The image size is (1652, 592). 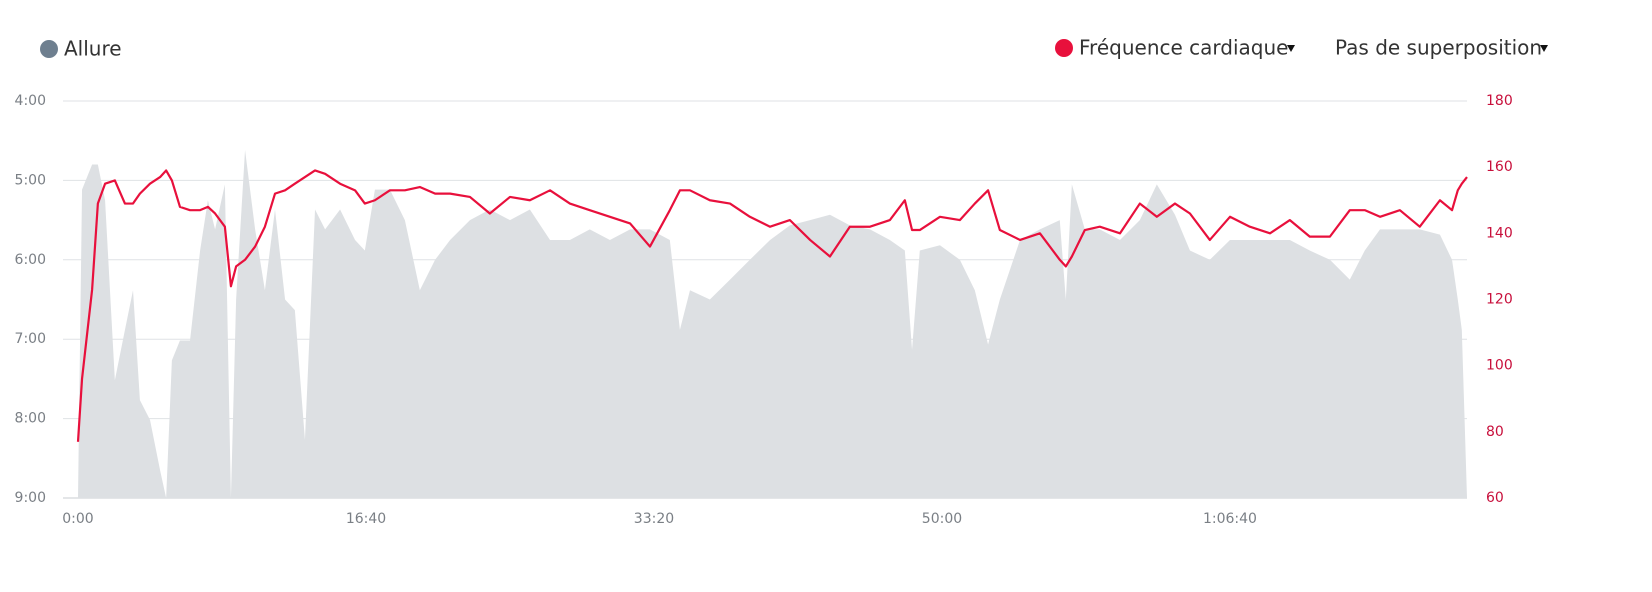 What do you see at coordinates (654, 519) in the screenshot?
I see `x-tick-label: 33:20` at bounding box center [654, 519].